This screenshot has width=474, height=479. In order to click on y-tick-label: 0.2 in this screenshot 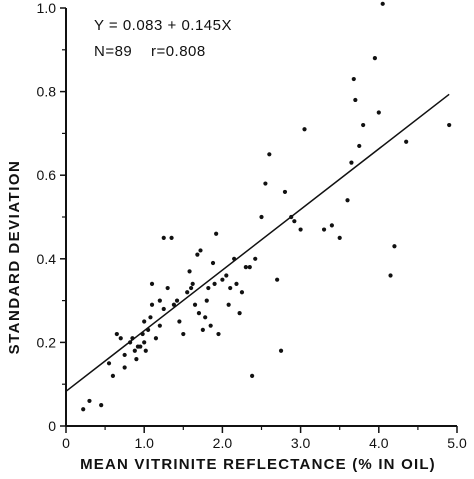, I will do `click(47, 342)`.